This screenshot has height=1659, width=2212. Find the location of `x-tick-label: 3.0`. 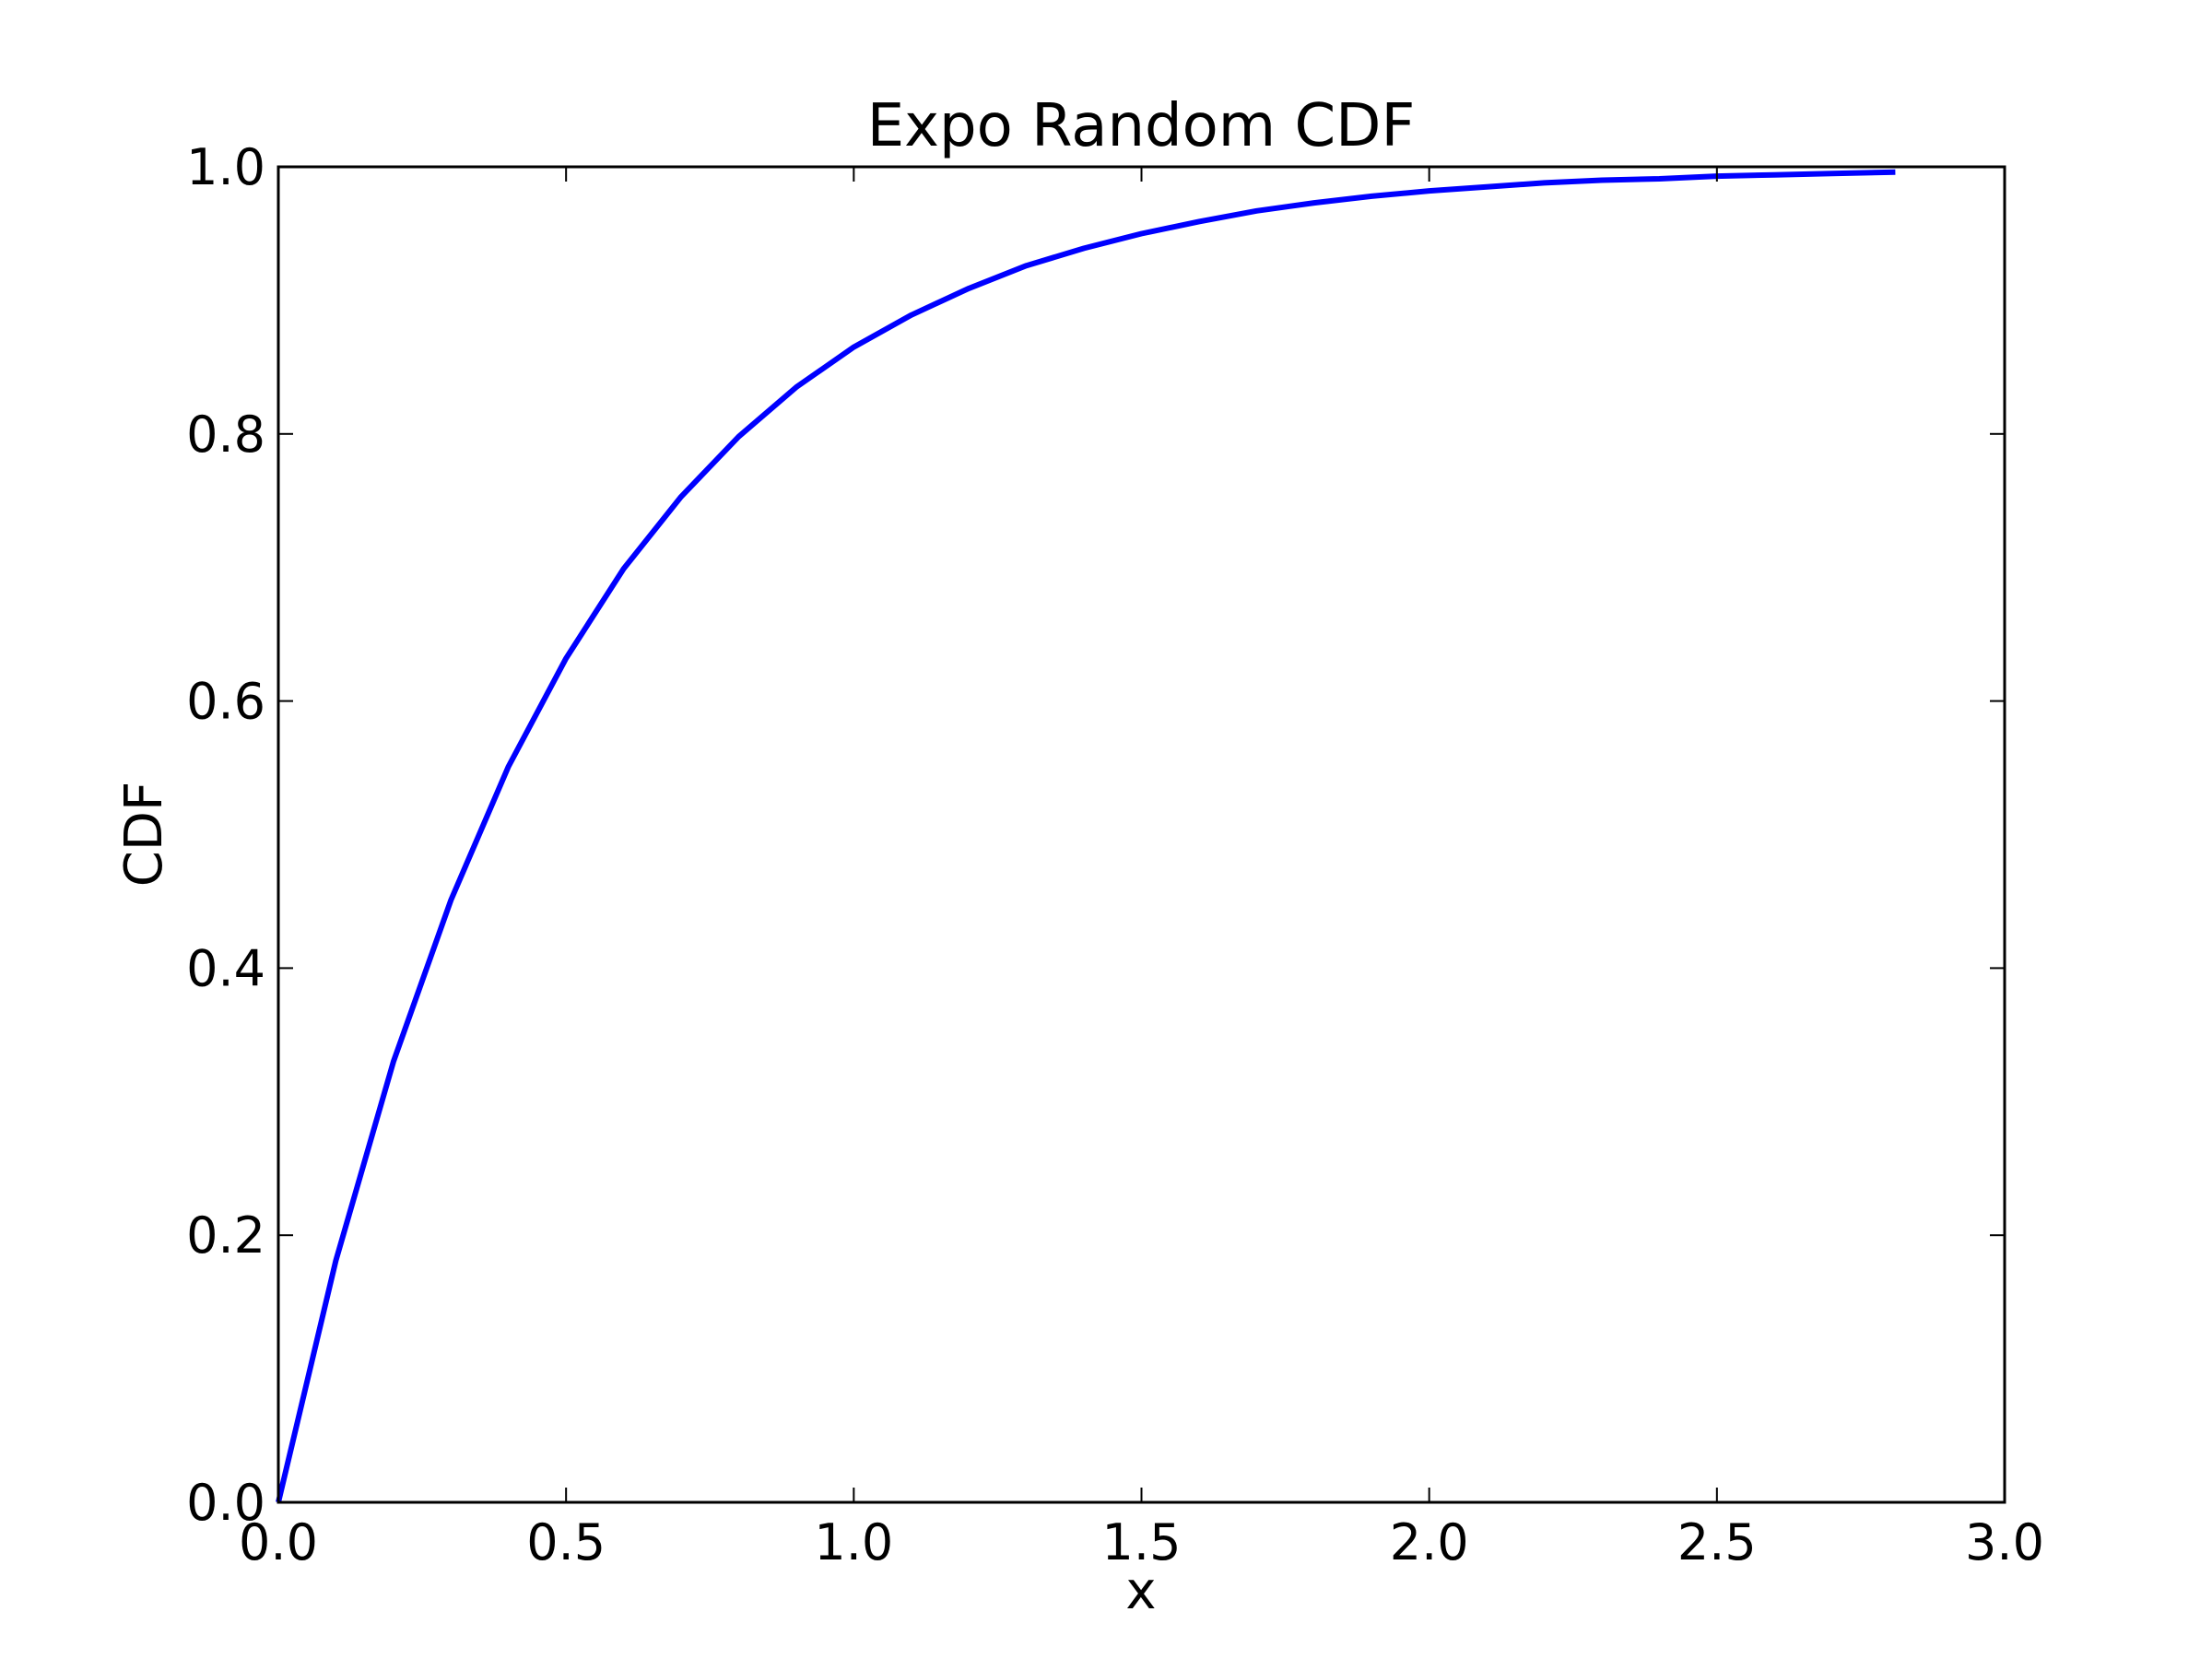

x-tick-label: 3.0 is located at coordinates (2004, 1542).